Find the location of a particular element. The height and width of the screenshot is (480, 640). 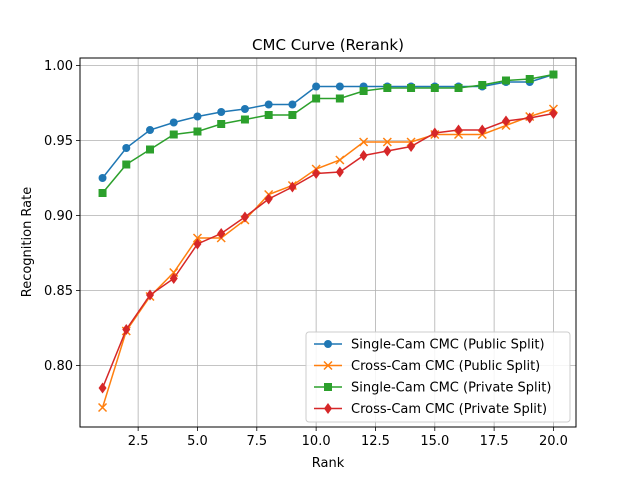

x-tick-label: 10.0 is located at coordinates (316, 441).